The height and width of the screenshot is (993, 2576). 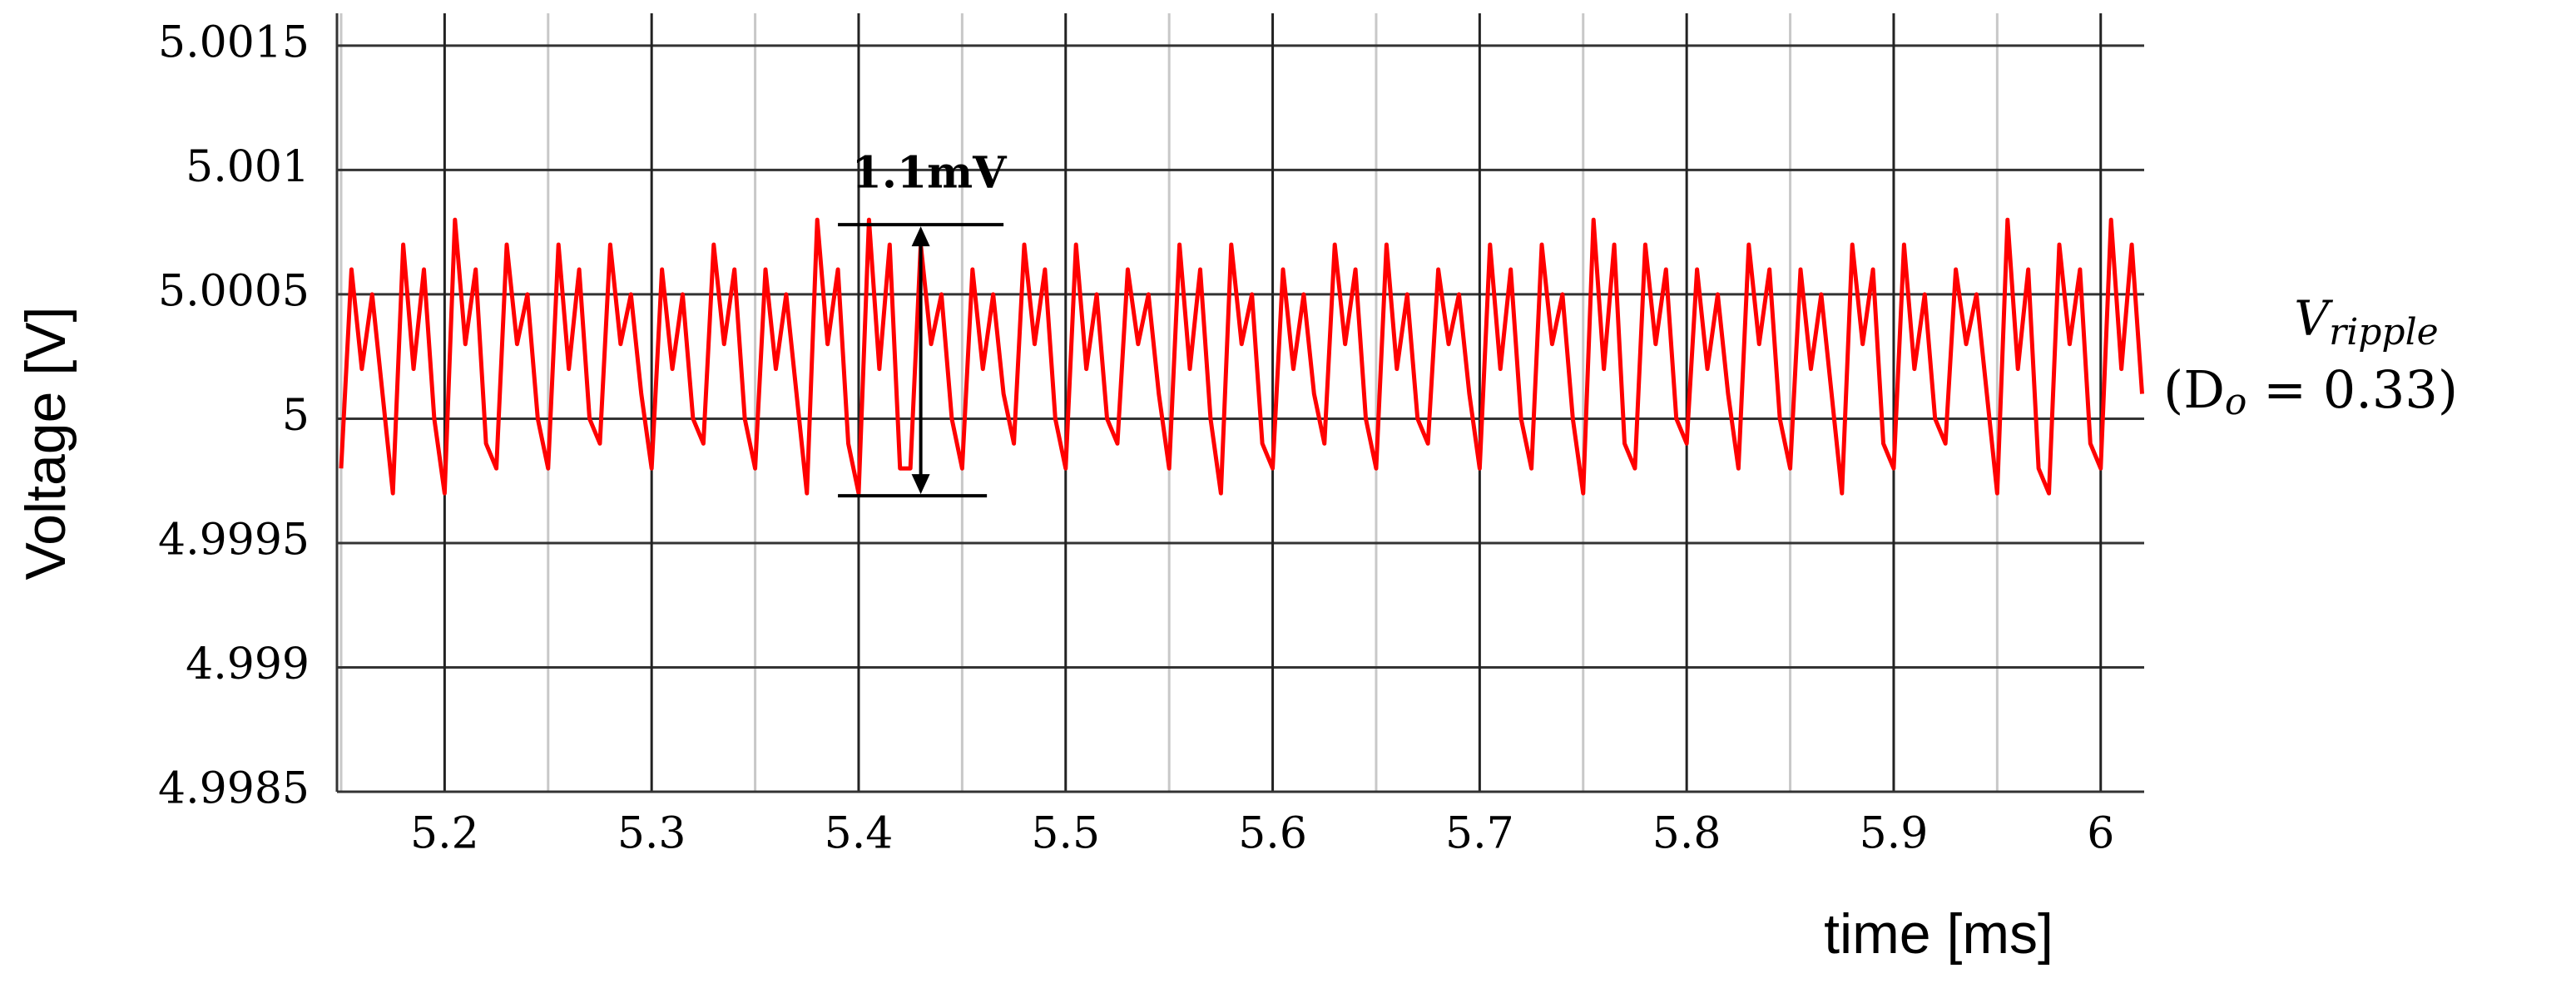 I want to click on y-tick-label: 4.999, so click(x=248, y=664).